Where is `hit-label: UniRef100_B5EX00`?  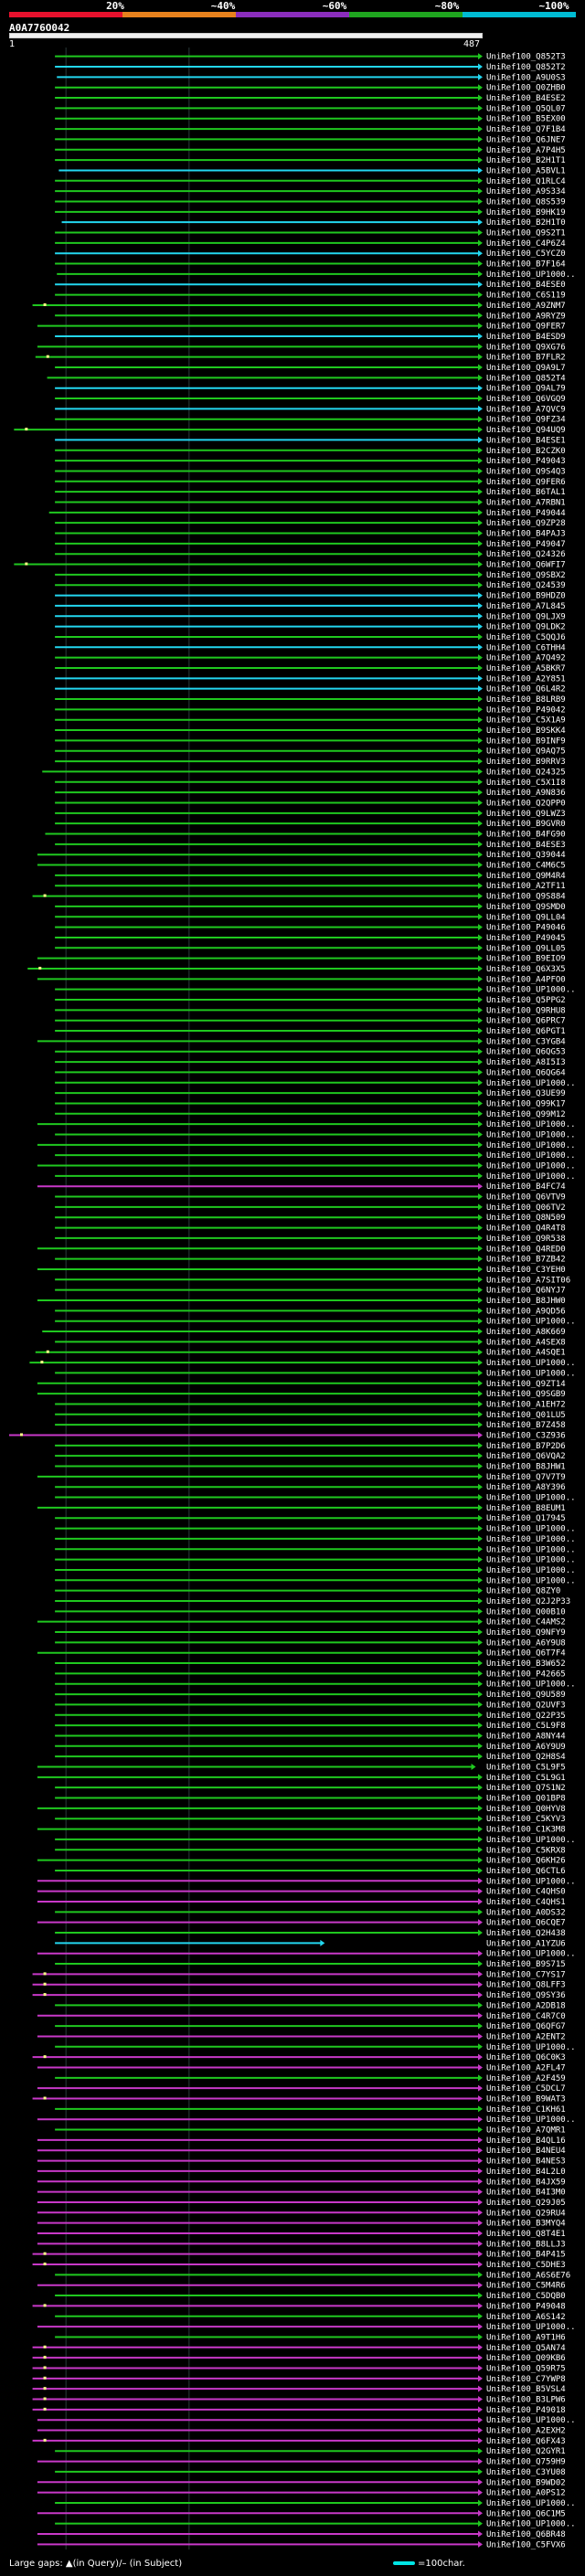 hit-label: UniRef100_B5EX00 is located at coordinates (526, 119).